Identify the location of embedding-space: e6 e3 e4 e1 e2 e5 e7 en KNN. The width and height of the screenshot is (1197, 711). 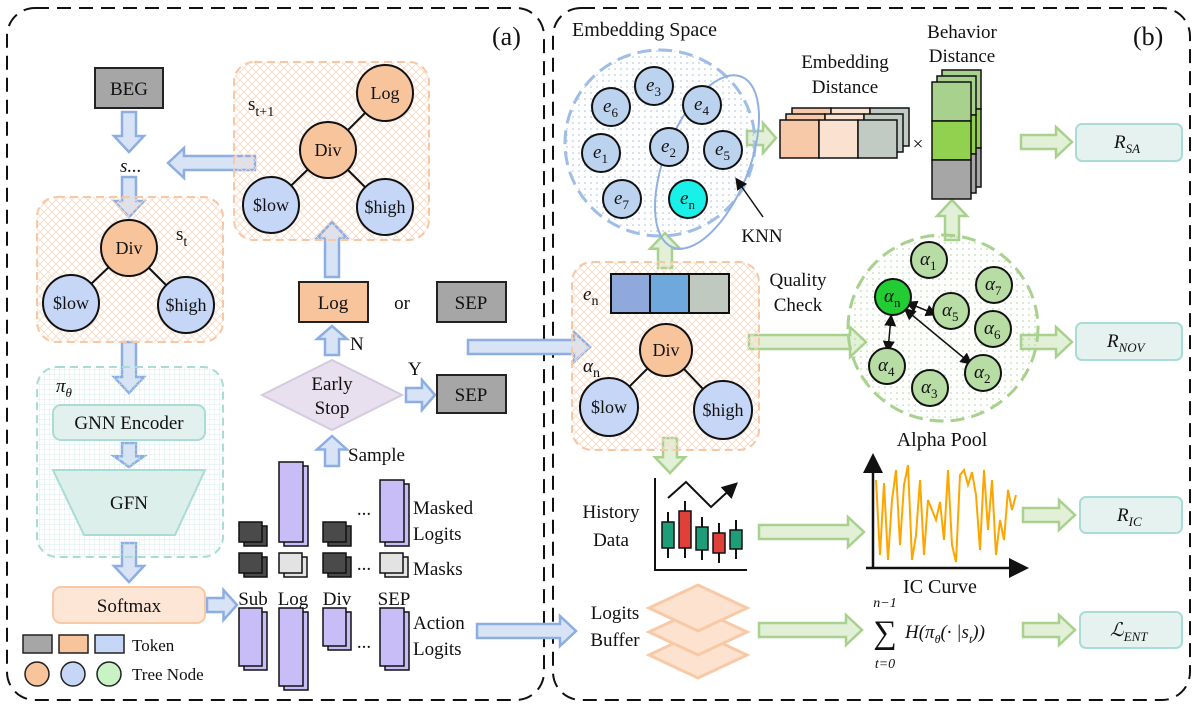
(673, 149).